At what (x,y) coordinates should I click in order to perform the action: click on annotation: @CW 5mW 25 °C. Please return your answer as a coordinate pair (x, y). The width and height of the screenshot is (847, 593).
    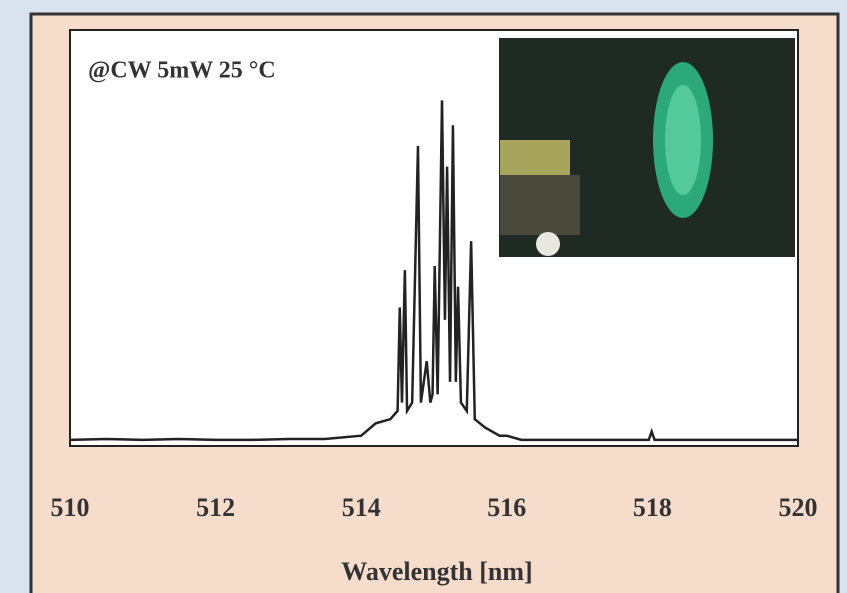
    Looking at the image, I should click on (182, 71).